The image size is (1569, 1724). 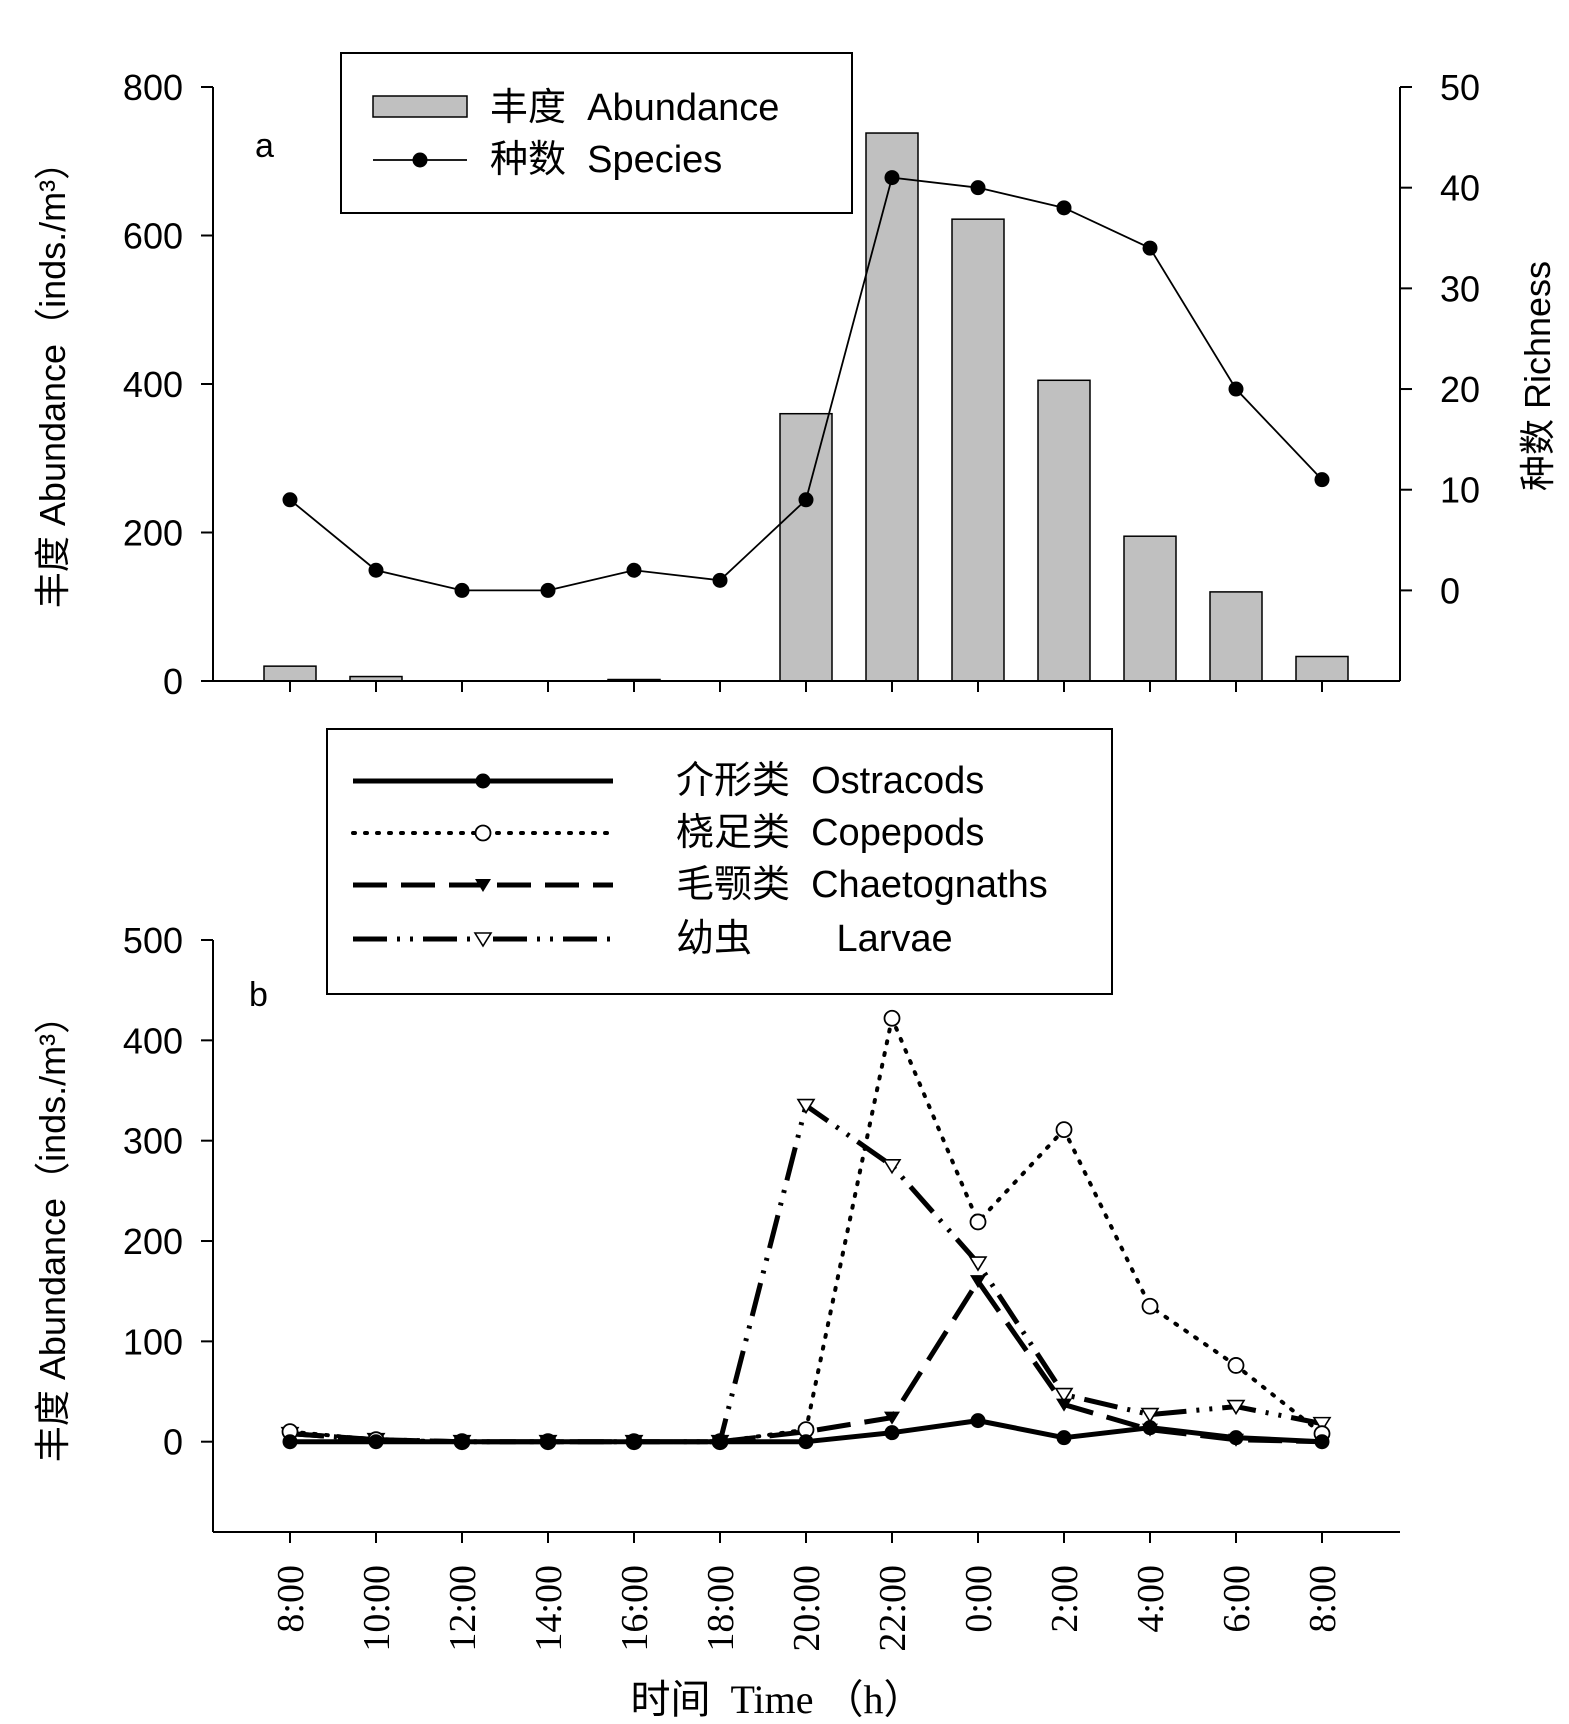 What do you see at coordinates (814, 939) in the screenshot?
I see `legend-label-larvae: 幼虫 Larvae` at bounding box center [814, 939].